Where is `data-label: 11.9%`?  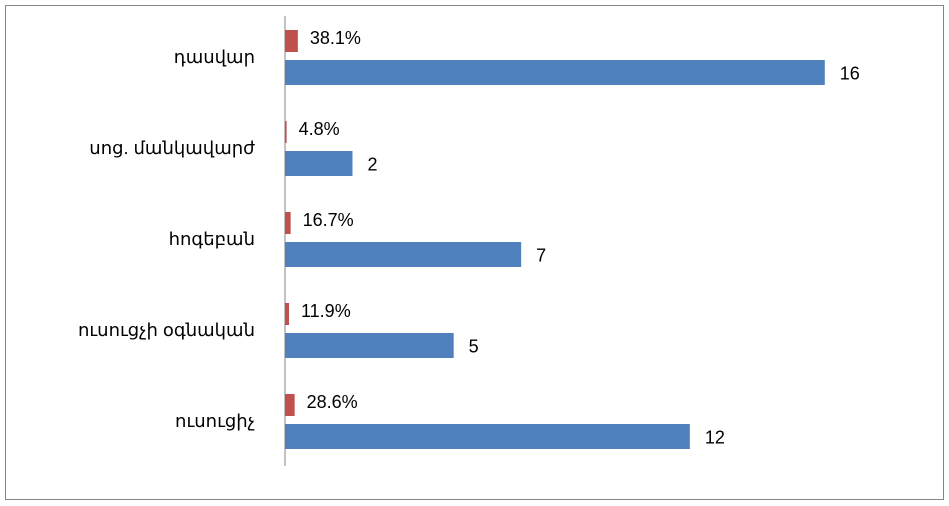 data-label: 11.9% is located at coordinates (326, 311).